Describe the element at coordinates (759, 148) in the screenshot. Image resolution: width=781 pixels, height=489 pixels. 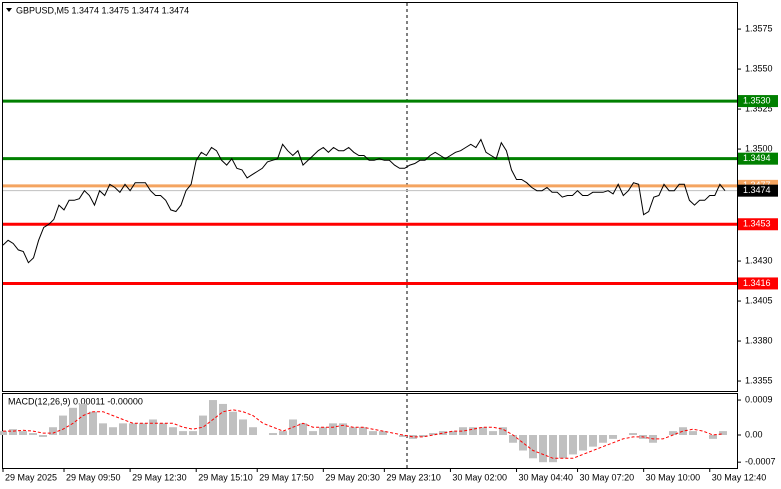
I see `y-tick-label: 1.3500` at that location.